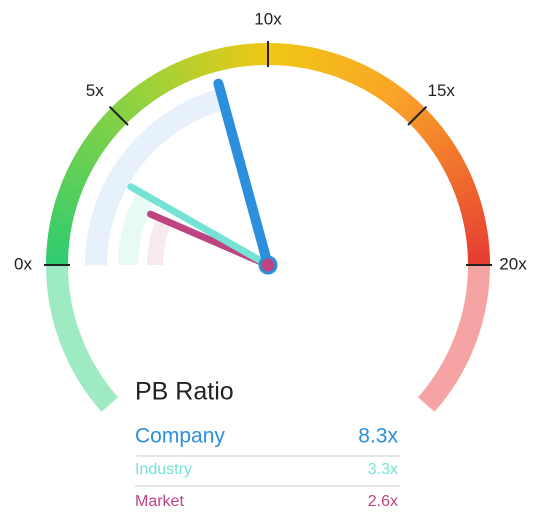  What do you see at coordinates (268, 18) in the screenshot?
I see `tick-label: 10x` at bounding box center [268, 18].